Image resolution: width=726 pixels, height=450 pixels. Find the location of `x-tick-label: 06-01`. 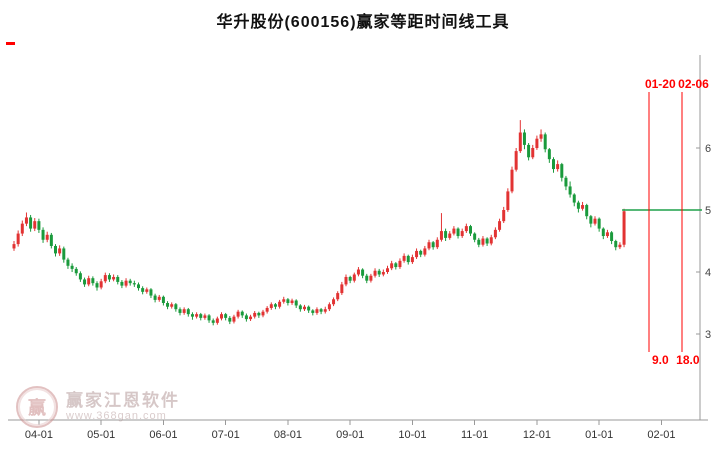

x-tick-label: 06-01 is located at coordinates (163, 435).